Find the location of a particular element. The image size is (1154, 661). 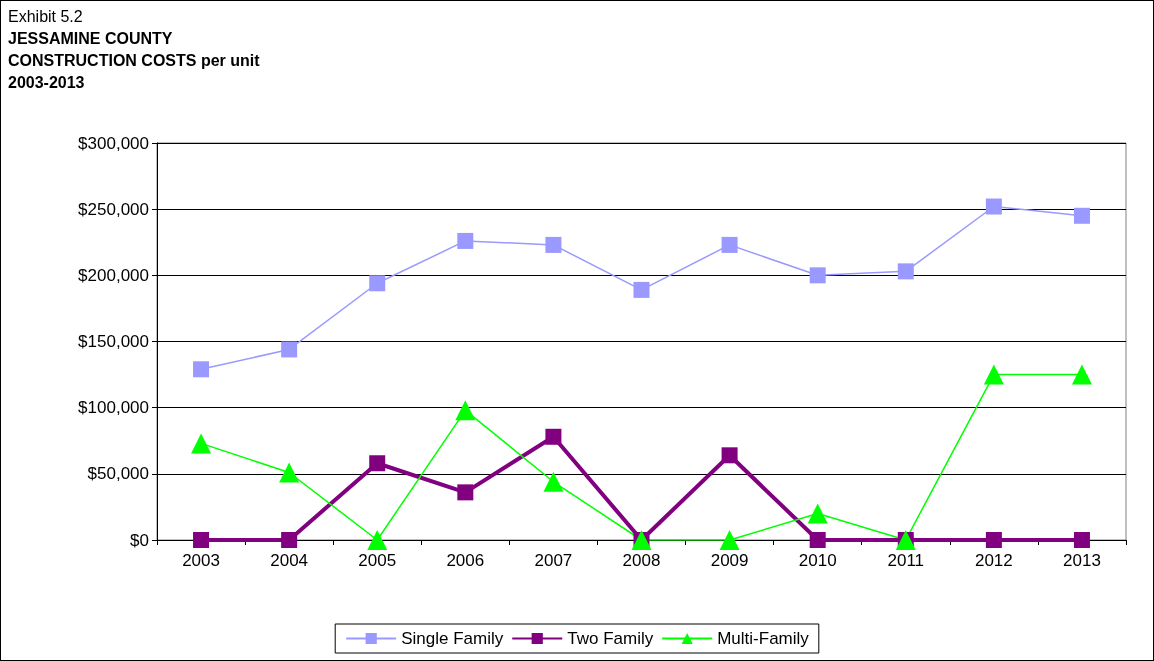

text: Exhibit 5.2 is located at coordinates (46, 17).